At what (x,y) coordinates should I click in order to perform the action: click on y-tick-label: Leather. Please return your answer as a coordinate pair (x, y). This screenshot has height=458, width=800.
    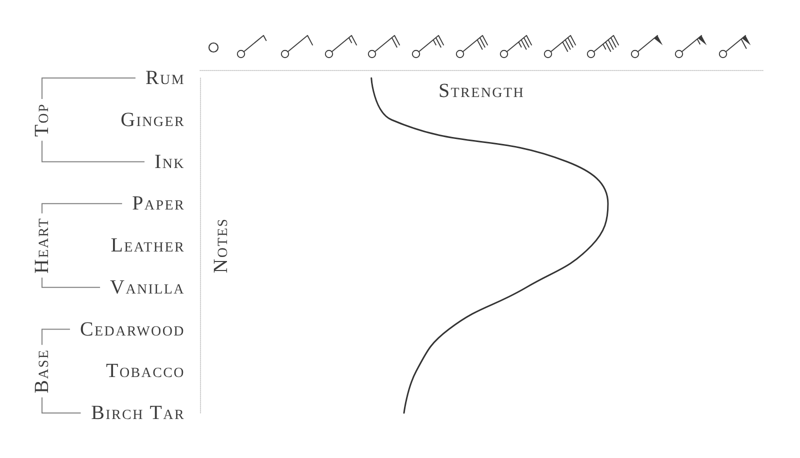
    Looking at the image, I should click on (147, 245).